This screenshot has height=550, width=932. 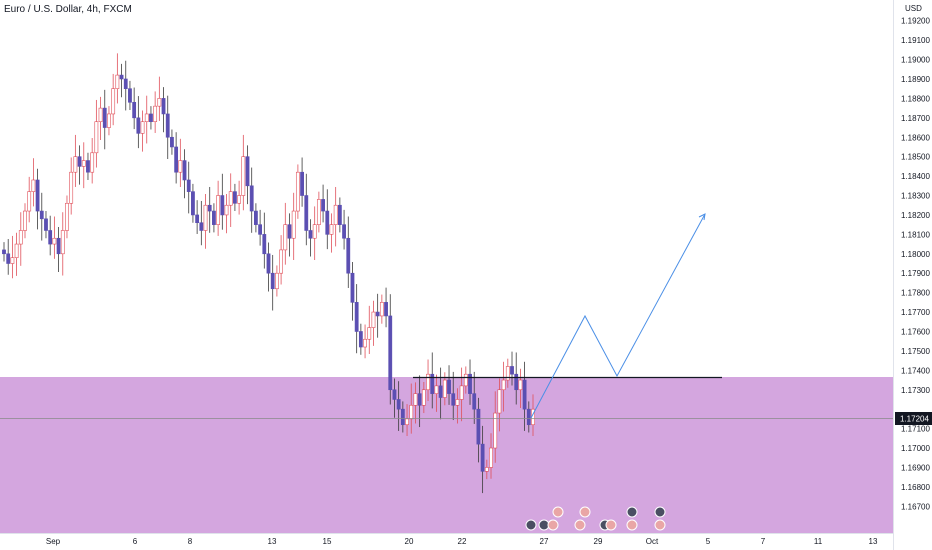 What do you see at coordinates (913, 418) in the screenshot?
I see `current-price-badge` at bounding box center [913, 418].